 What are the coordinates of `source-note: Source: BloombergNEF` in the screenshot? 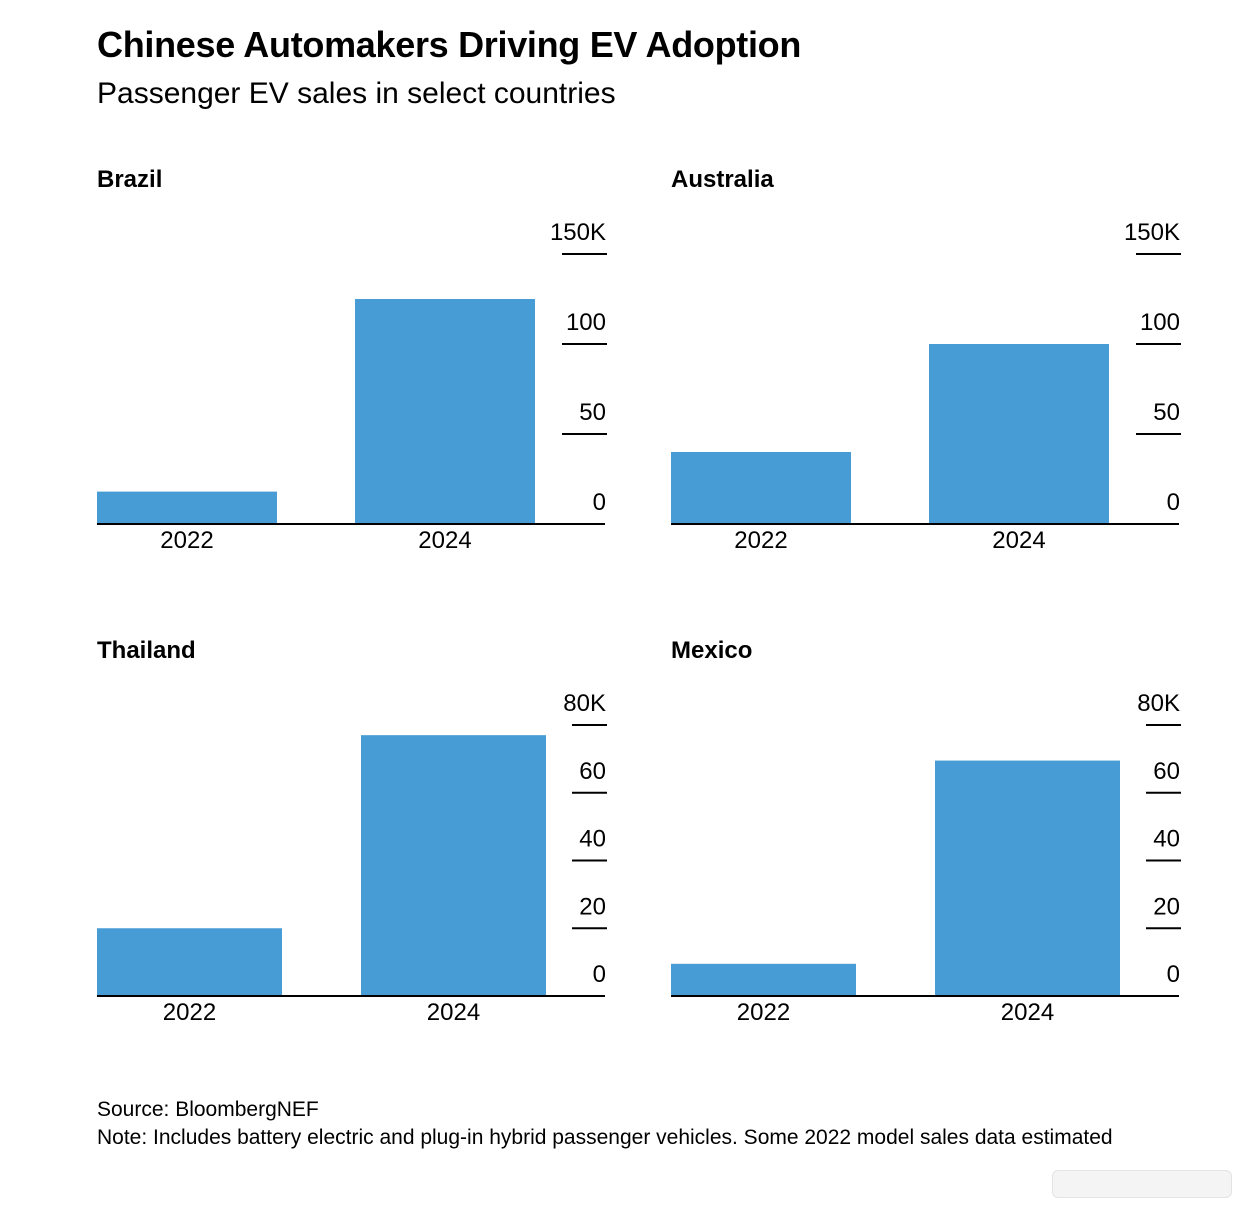 It's located at (208, 1109).